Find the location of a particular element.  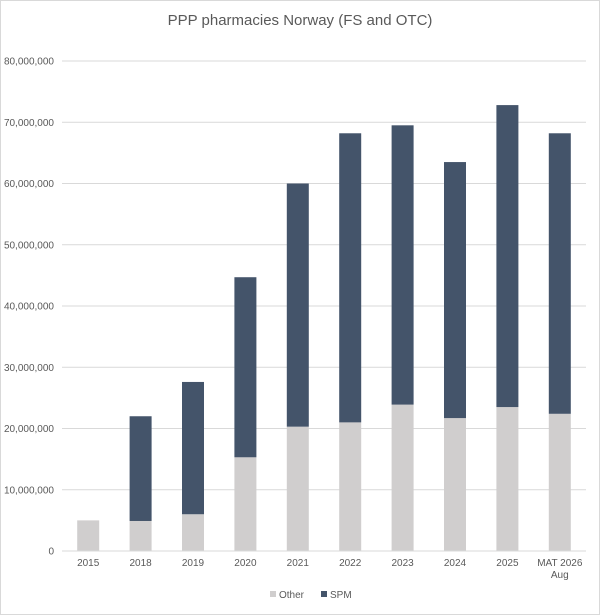

y-tick-label: 20,000,000 is located at coordinates (29, 429).